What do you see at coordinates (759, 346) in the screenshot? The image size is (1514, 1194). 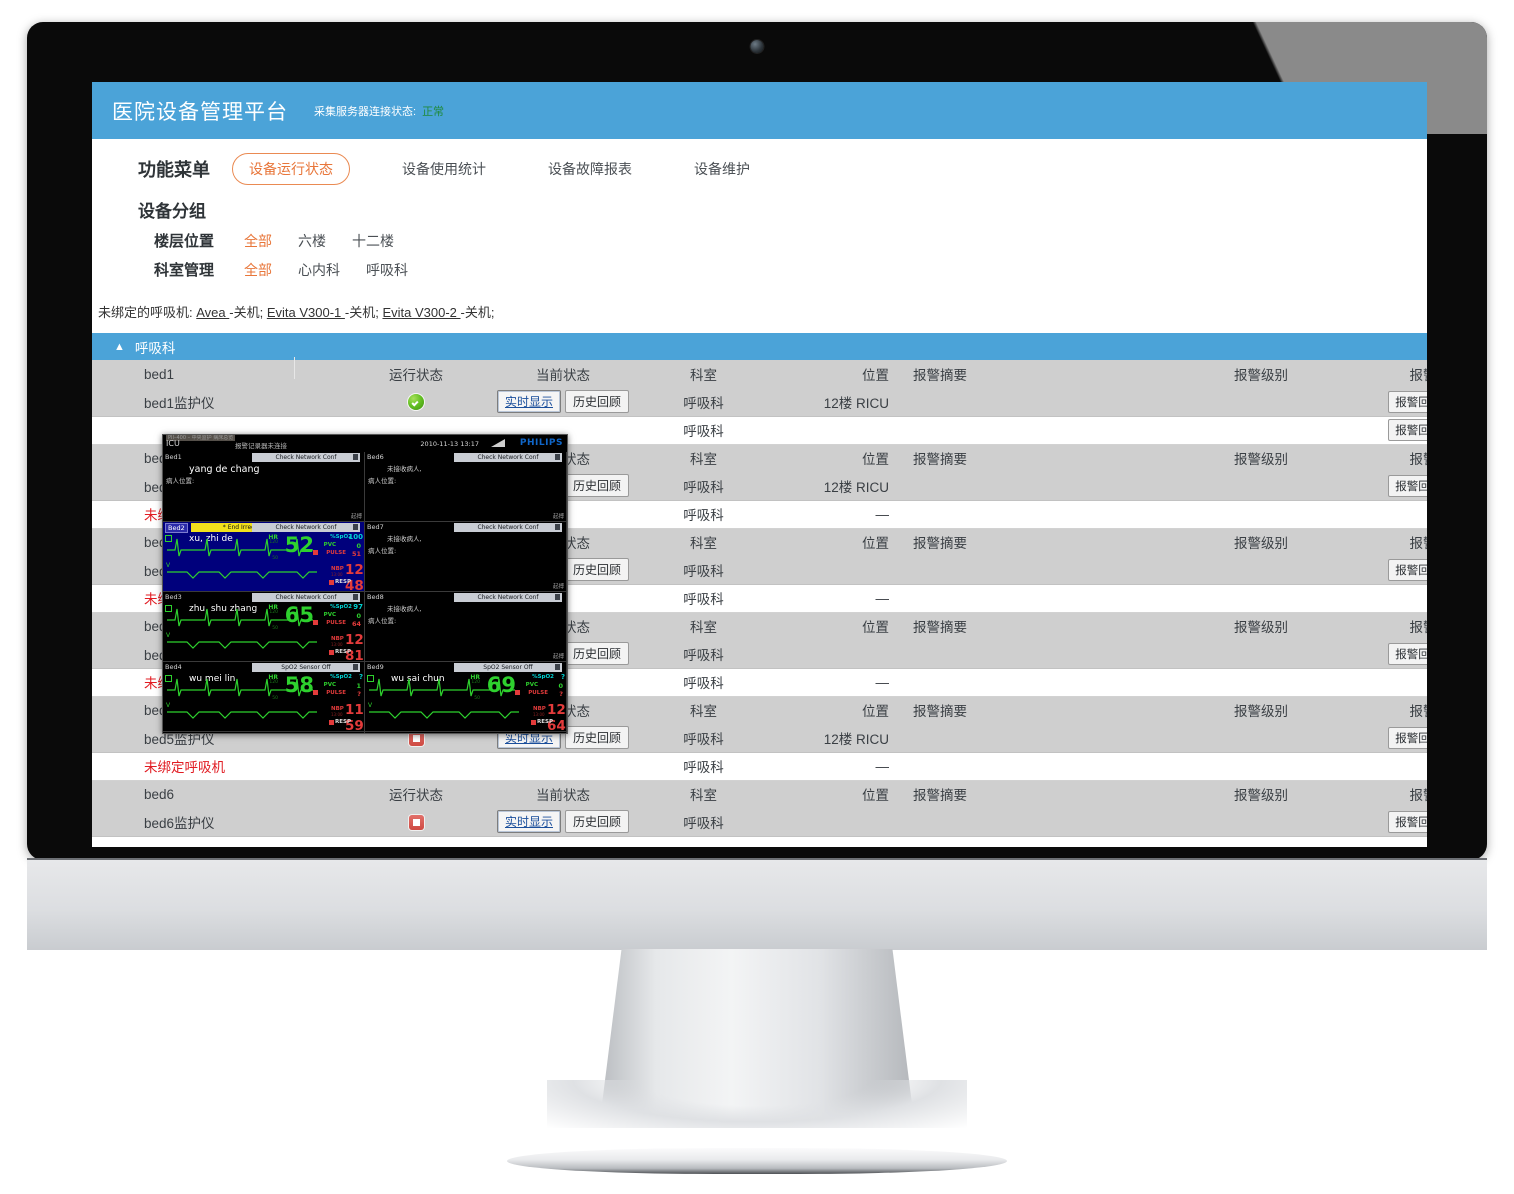 I see `department-section-header: ▲ 呼吸科` at bounding box center [759, 346].